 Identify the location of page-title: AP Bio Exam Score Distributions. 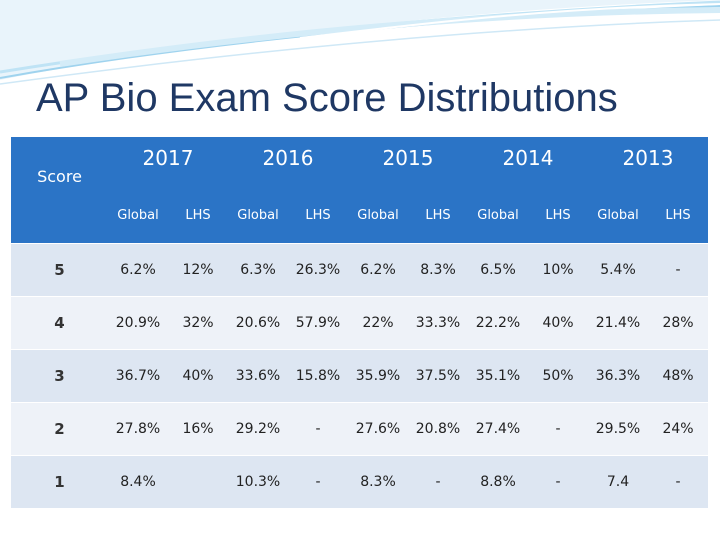
(327, 98).